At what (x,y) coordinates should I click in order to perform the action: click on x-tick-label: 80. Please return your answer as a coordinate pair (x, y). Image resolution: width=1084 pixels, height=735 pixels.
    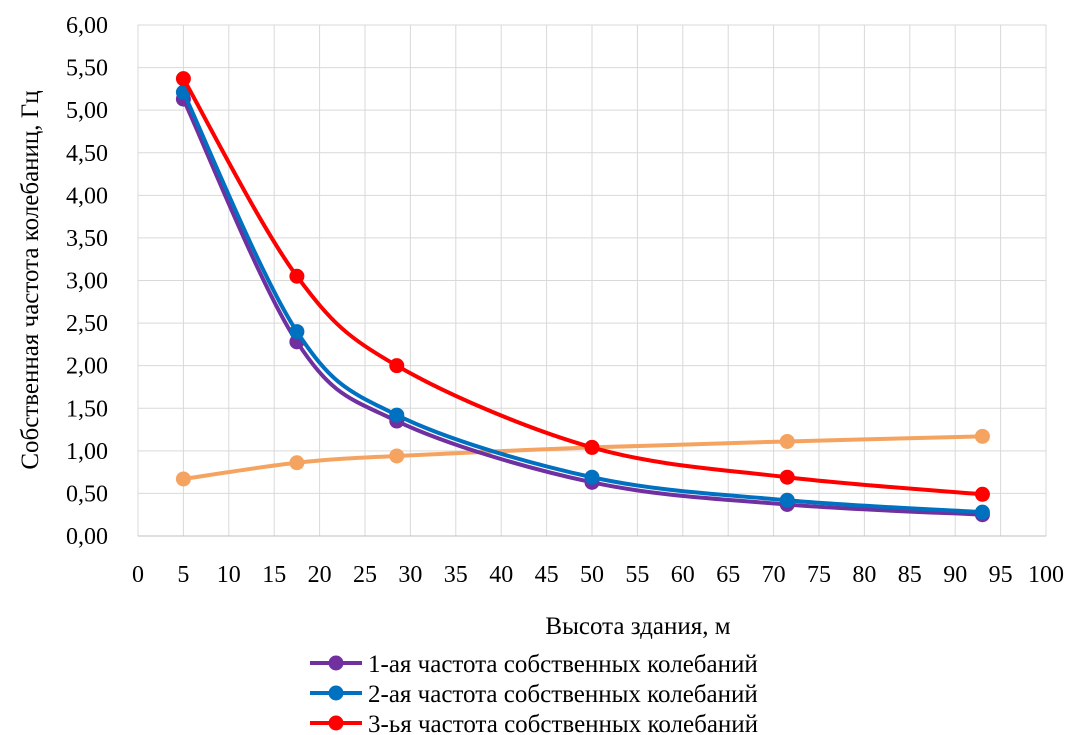
    Looking at the image, I should click on (864, 575).